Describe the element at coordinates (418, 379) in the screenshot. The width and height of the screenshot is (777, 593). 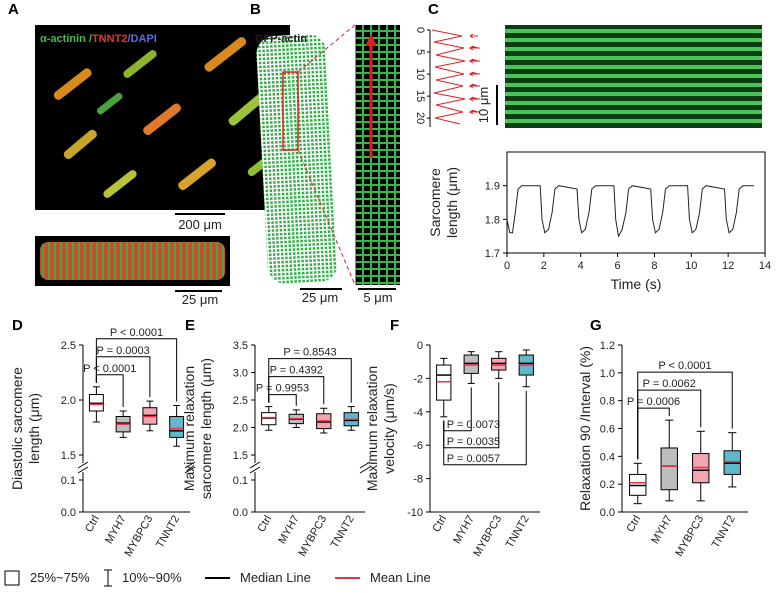
I see `y-tick-label: -2` at that location.